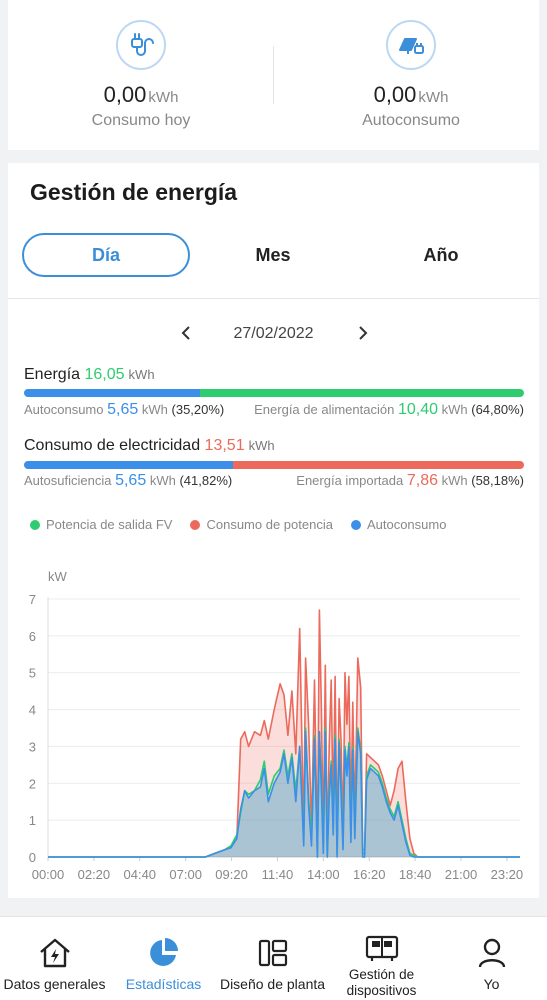 Image resolution: width=547 pixels, height=1000 pixels. I want to click on consumo-electricidad-title: Consumo de electricidad 13,51 kWh, so click(149, 445).